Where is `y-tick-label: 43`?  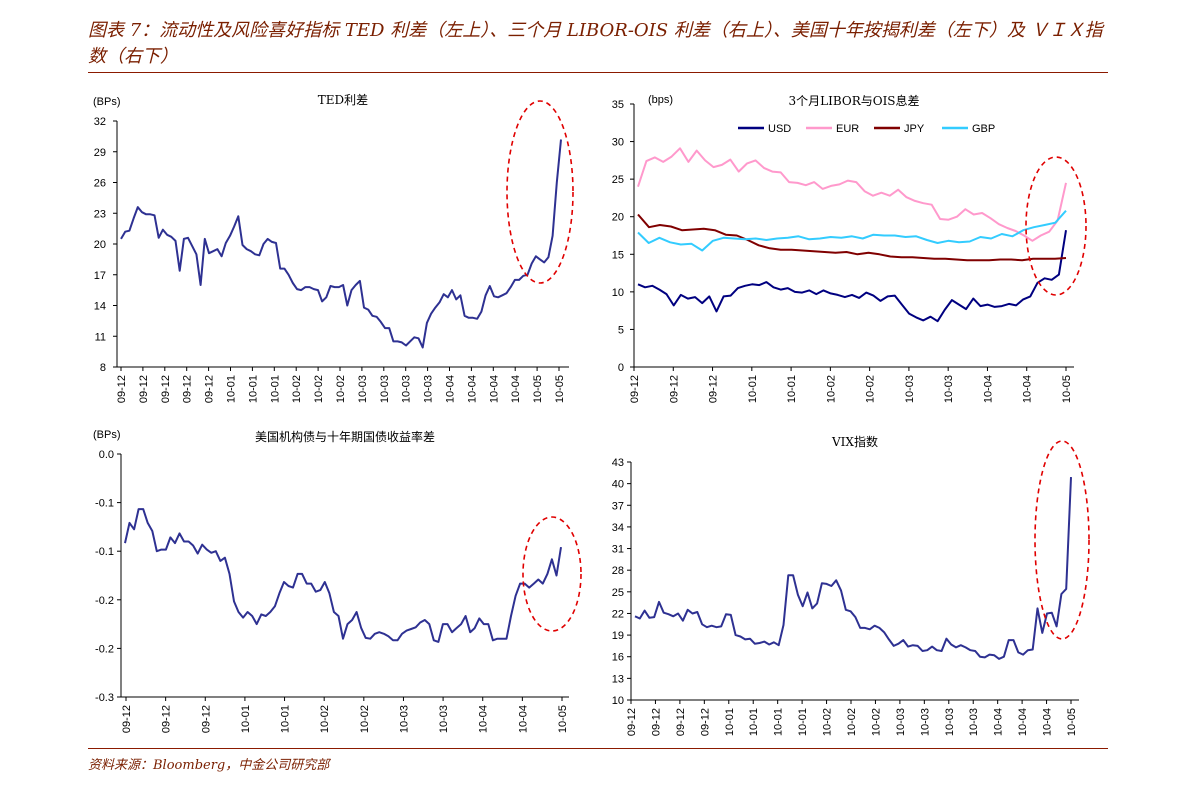 y-tick-label: 43 is located at coordinates (618, 463).